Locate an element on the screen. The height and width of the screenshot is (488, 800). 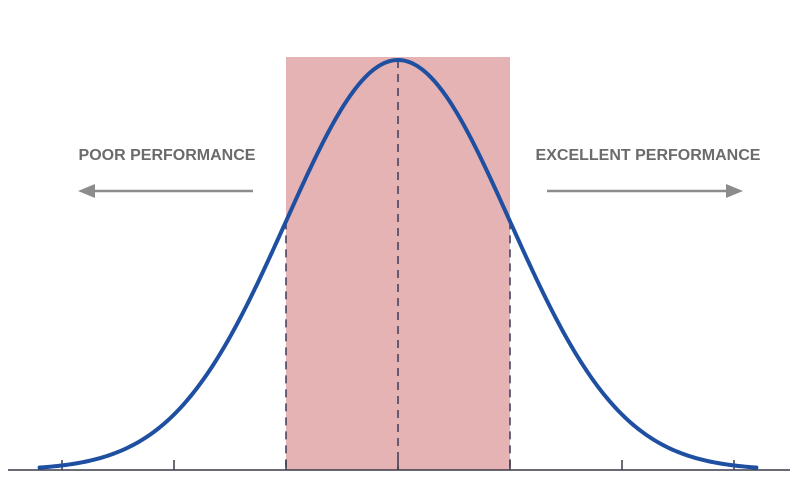
axis-ticks-layer is located at coordinates (398, 465).